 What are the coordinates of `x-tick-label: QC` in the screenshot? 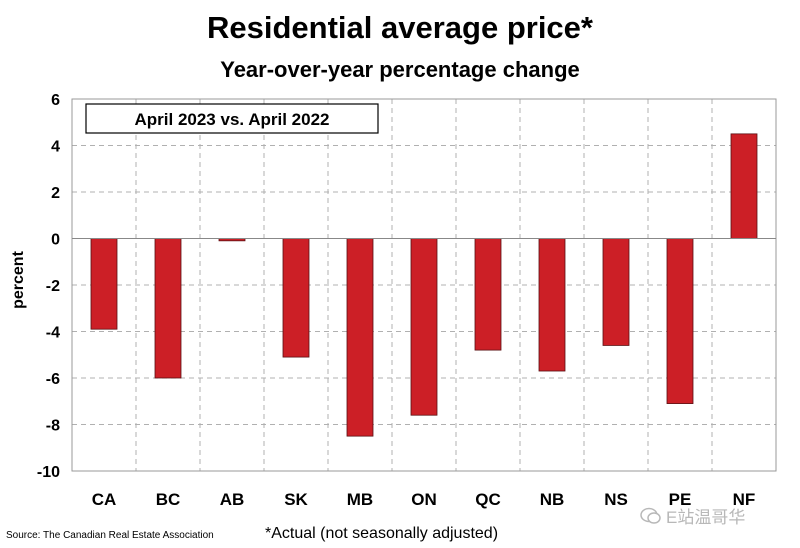 It's located at (488, 499).